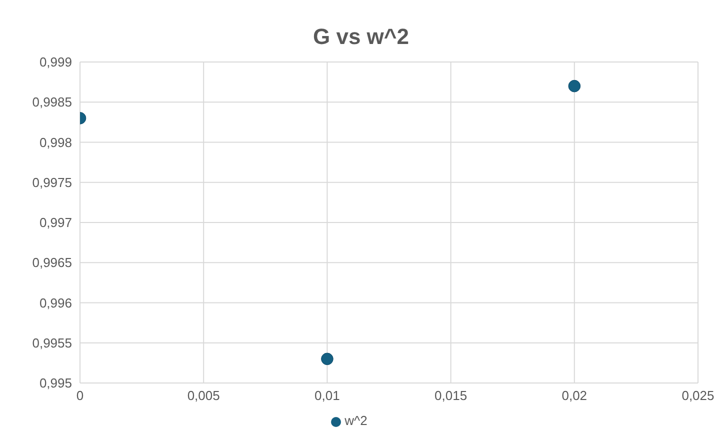 The image size is (722, 438). What do you see at coordinates (55, 62) in the screenshot?
I see `y-tick-label: 0,999` at bounding box center [55, 62].